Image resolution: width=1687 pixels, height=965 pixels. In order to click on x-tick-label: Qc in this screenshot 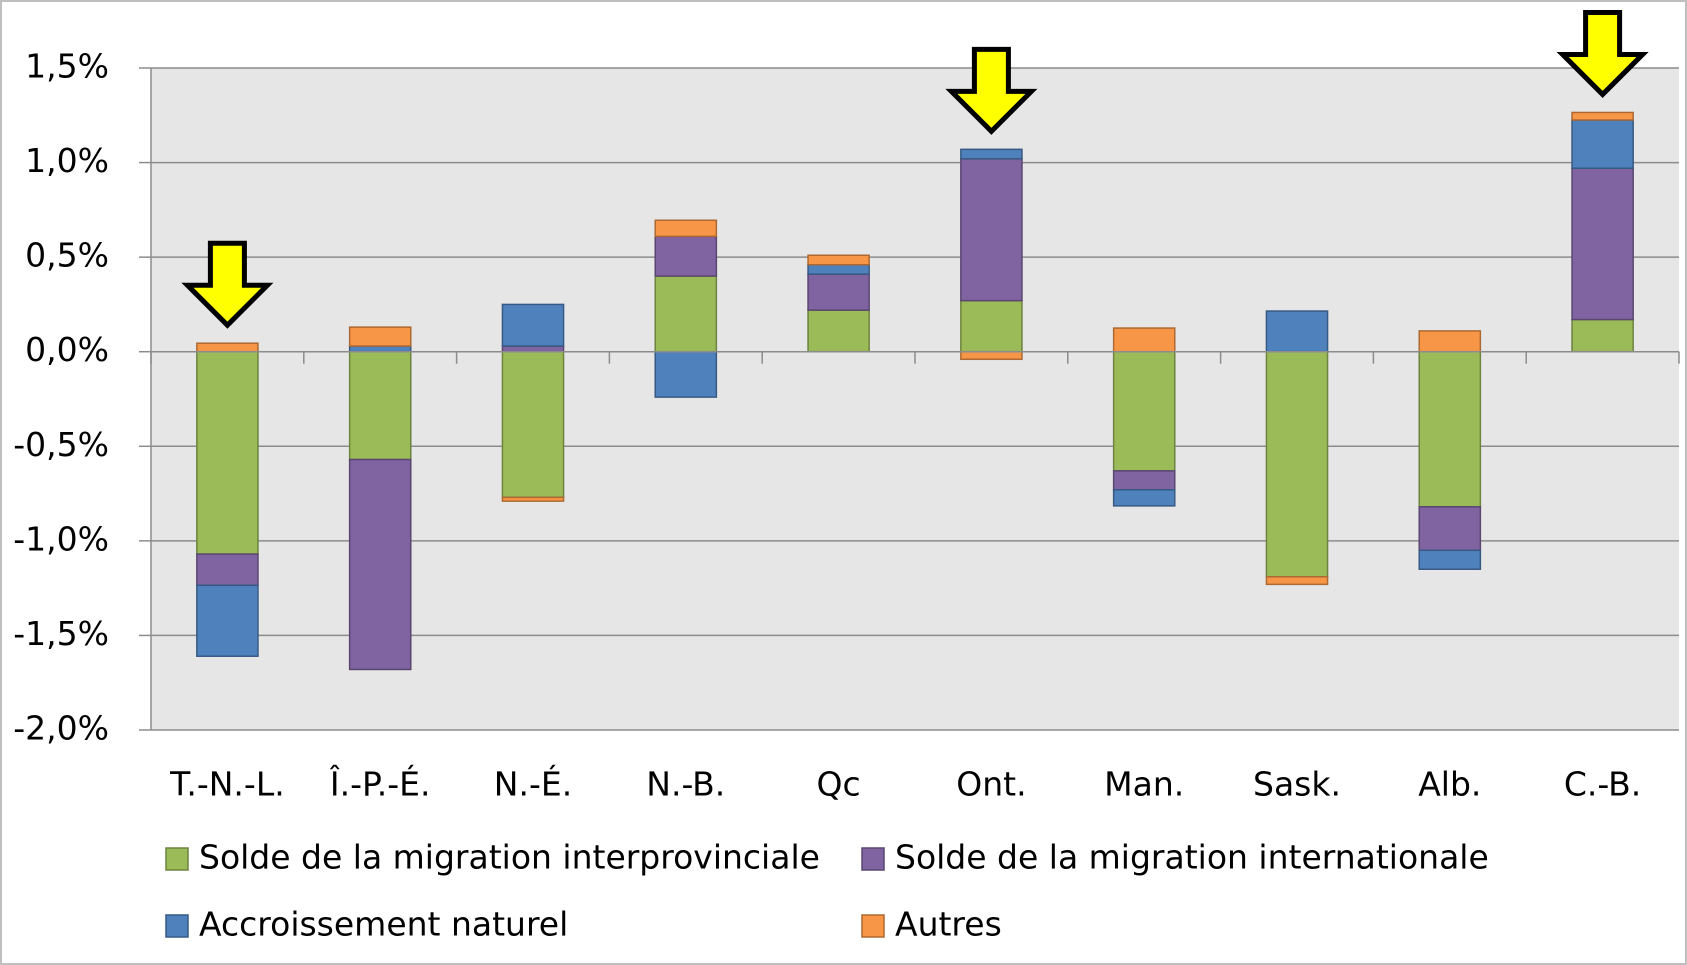, I will do `click(839, 784)`.